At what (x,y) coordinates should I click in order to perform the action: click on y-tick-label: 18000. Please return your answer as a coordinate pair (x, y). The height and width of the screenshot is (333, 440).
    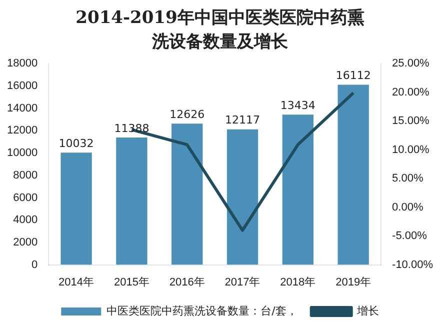
    Looking at the image, I should click on (22, 64).